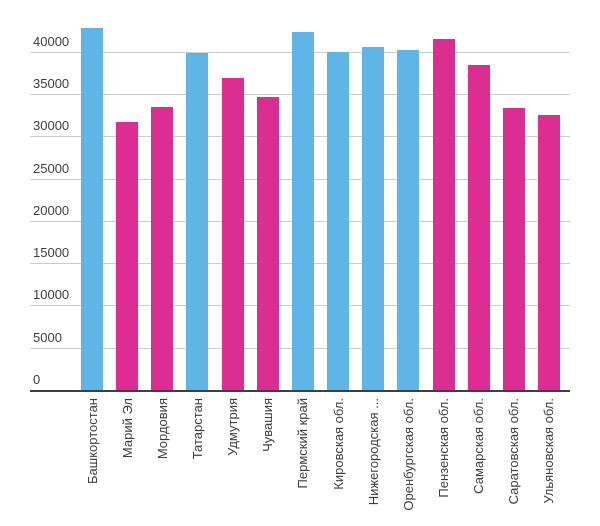  Describe the element at coordinates (92, 441) in the screenshot. I see `x-axis-category-label: Башкортостан` at that location.